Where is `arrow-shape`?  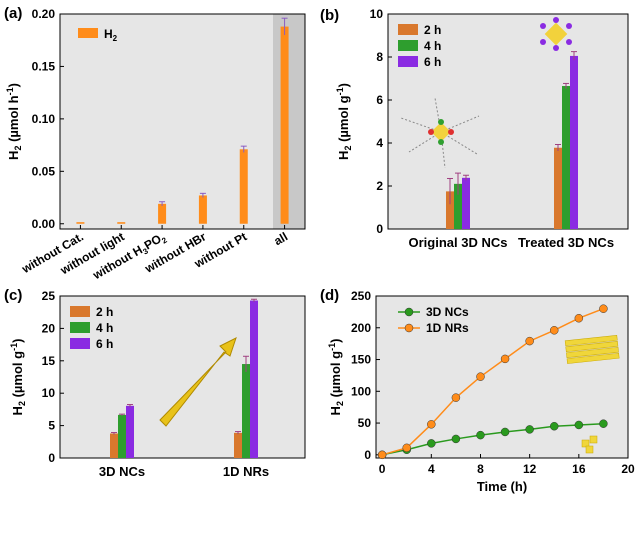
arrow-shape is located at coordinates (198, 382).